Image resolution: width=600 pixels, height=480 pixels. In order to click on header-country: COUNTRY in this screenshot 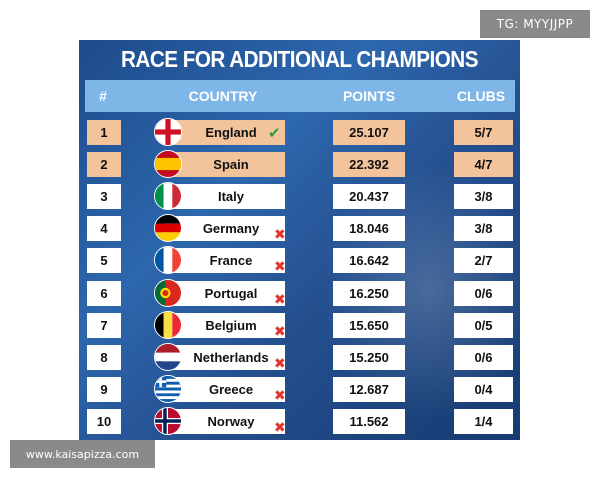, I will do `click(223, 96)`.